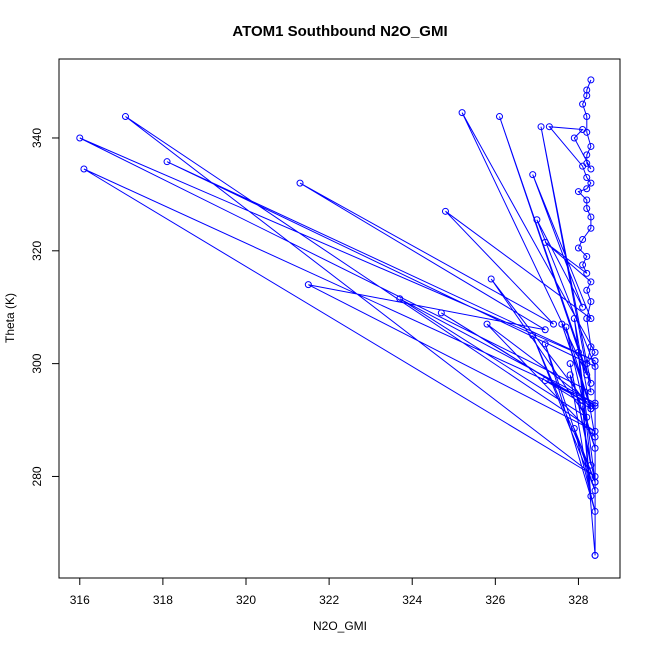  I want to click on y-tick-label: 300, so click(37, 363).